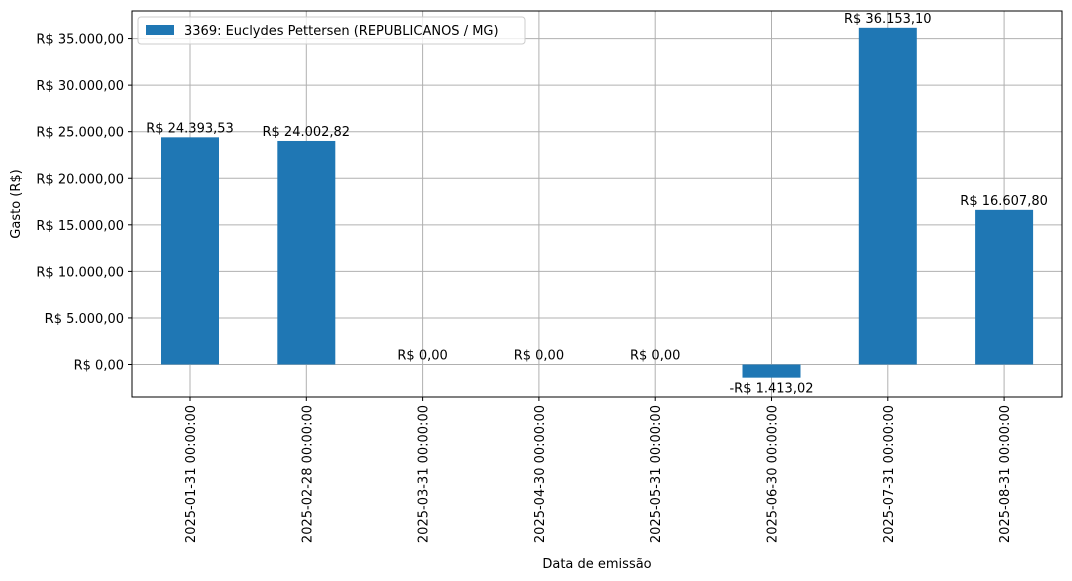  What do you see at coordinates (596, 564) in the screenshot?
I see `x-axis-label: Data de emissão` at bounding box center [596, 564].